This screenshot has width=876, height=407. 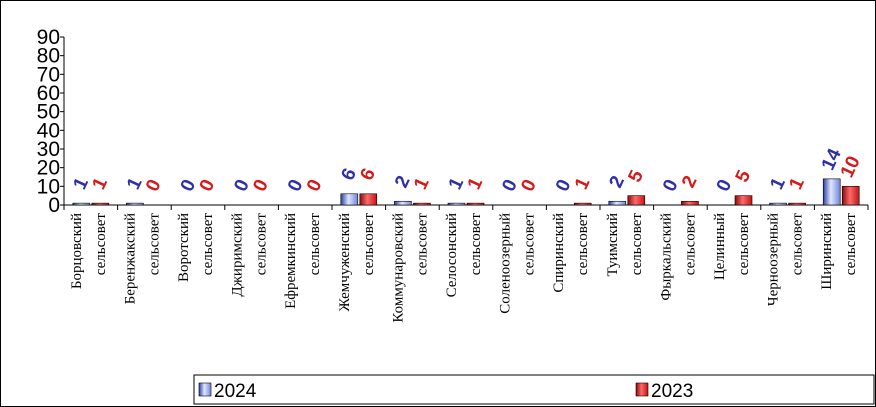 I want to click on data-label-2023-2: 0, so click(x=208, y=185).